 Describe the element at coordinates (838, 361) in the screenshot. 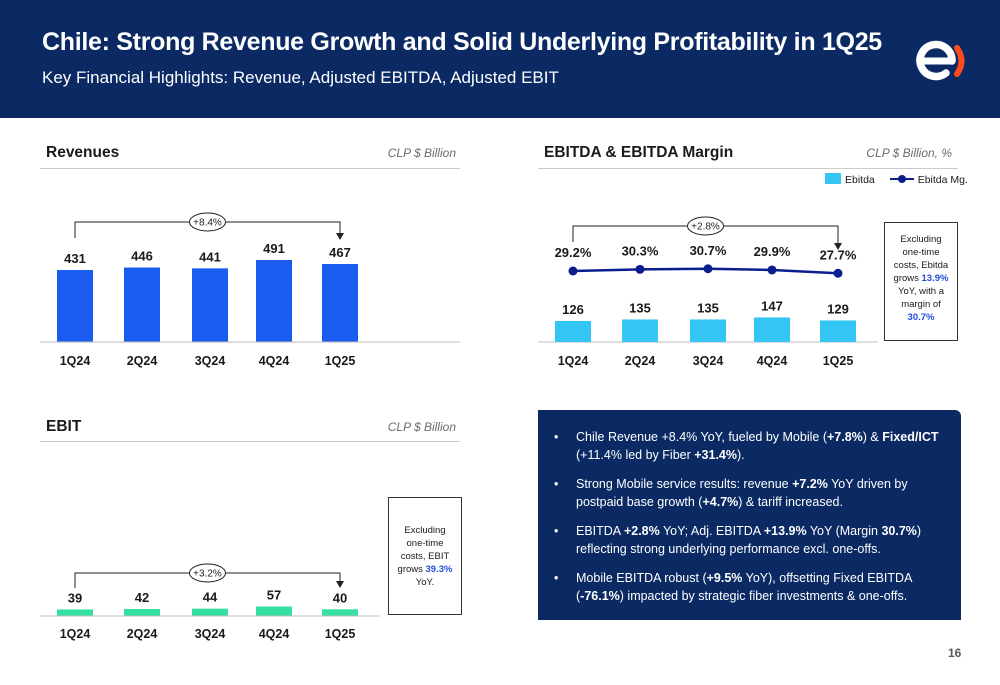

I see `ebitda-category-label: 1Q25` at that location.